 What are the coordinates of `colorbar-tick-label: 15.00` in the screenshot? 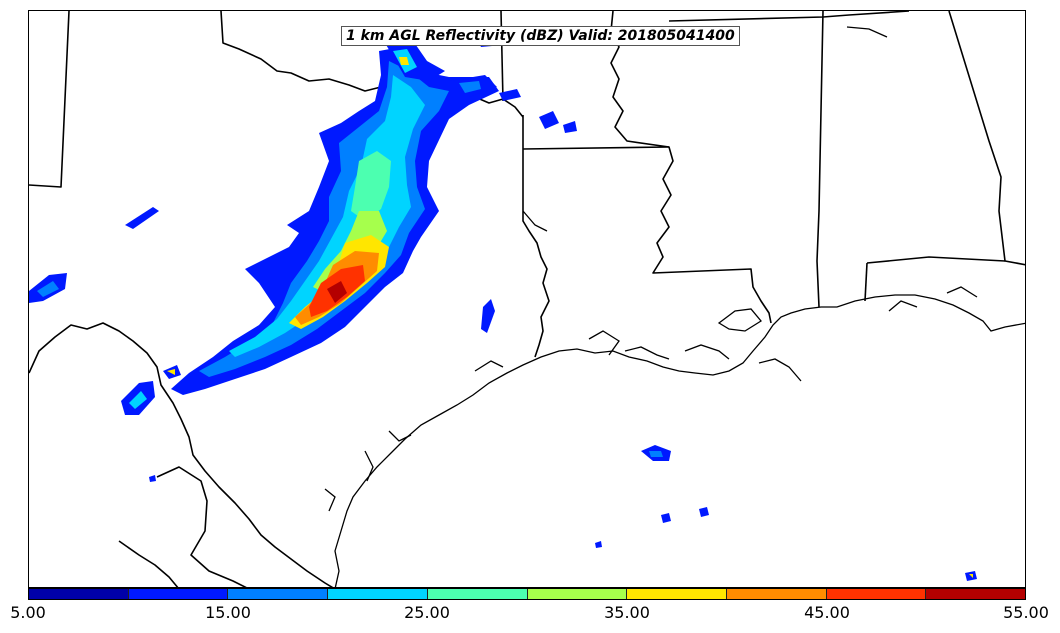 It's located at (228, 612).